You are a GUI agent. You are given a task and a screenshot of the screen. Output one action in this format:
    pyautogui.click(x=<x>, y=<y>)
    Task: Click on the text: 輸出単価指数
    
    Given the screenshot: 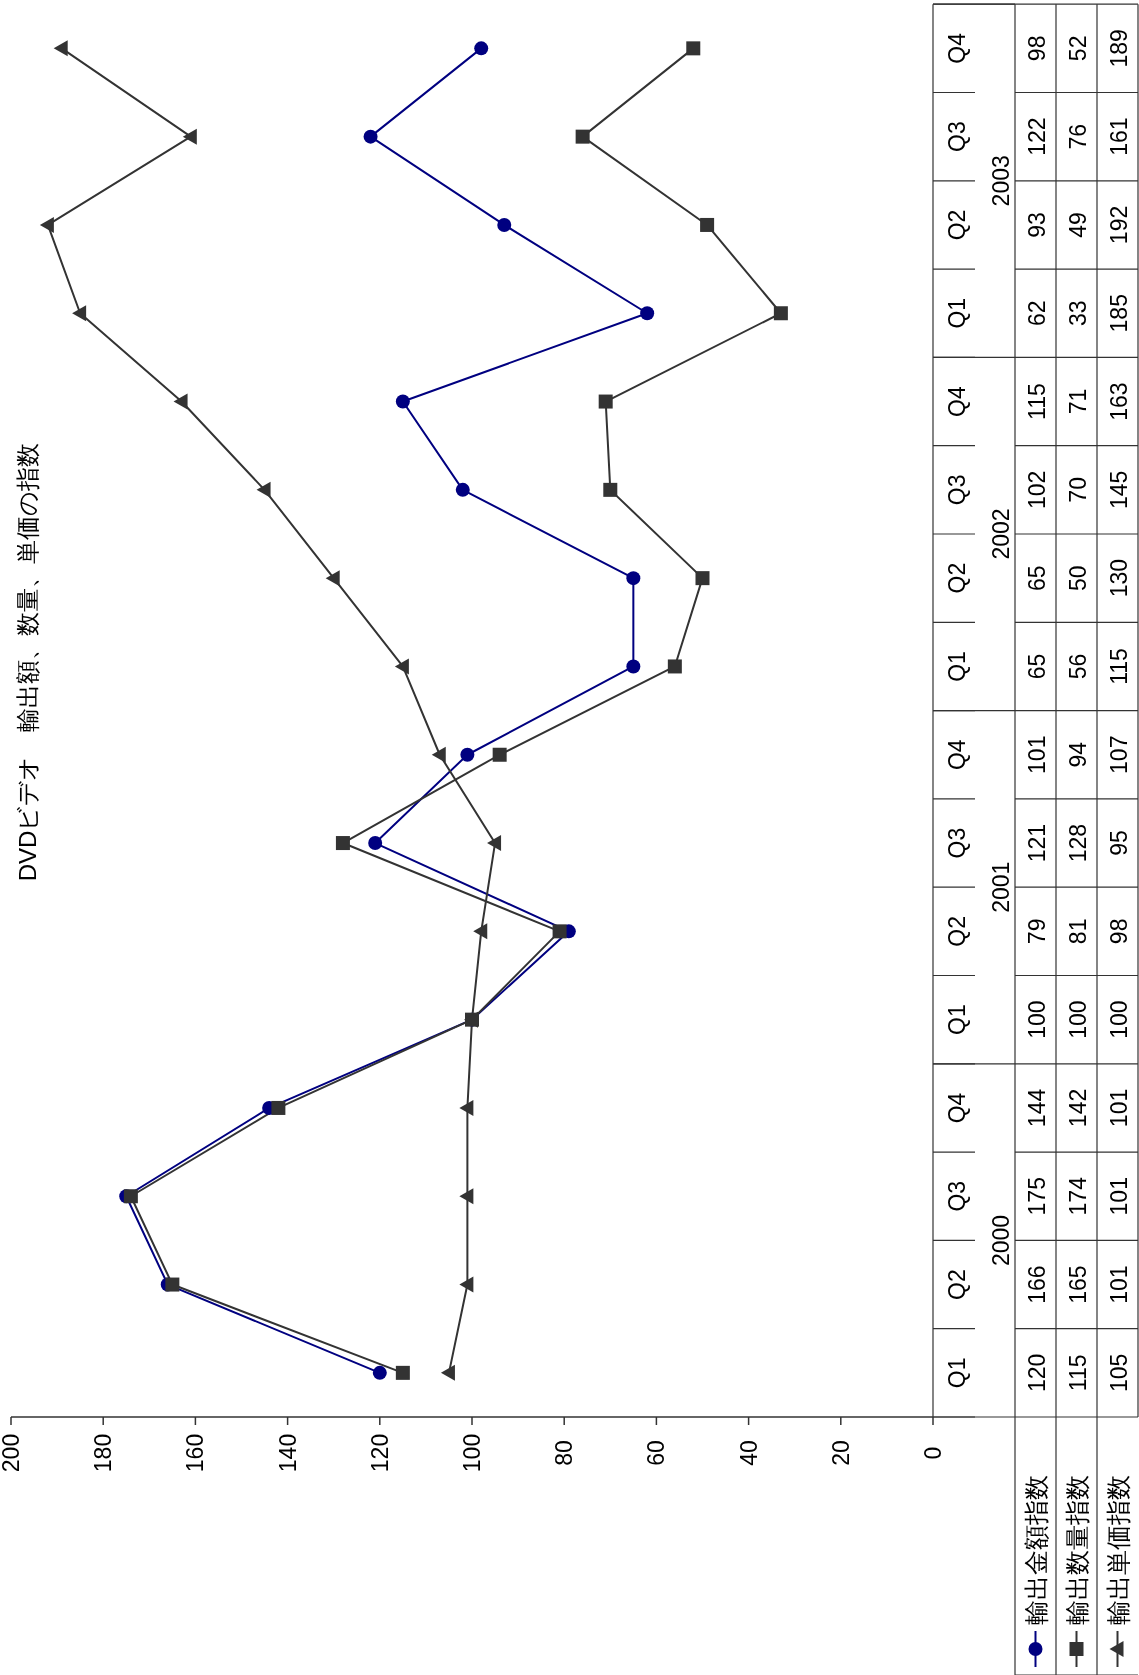 What is the action you would take?
    pyautogui.click(x=1117, y=1550)
    